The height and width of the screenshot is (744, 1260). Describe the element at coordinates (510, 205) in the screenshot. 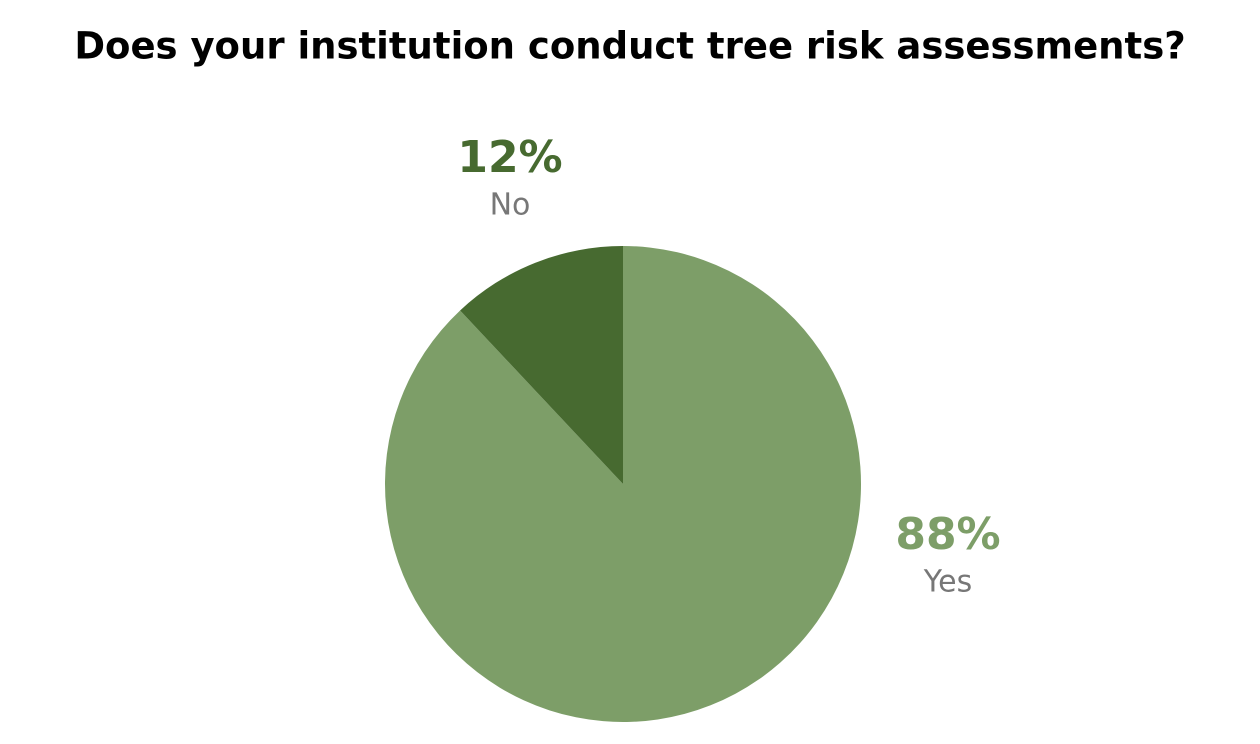

I see `category-label: No` at that location.